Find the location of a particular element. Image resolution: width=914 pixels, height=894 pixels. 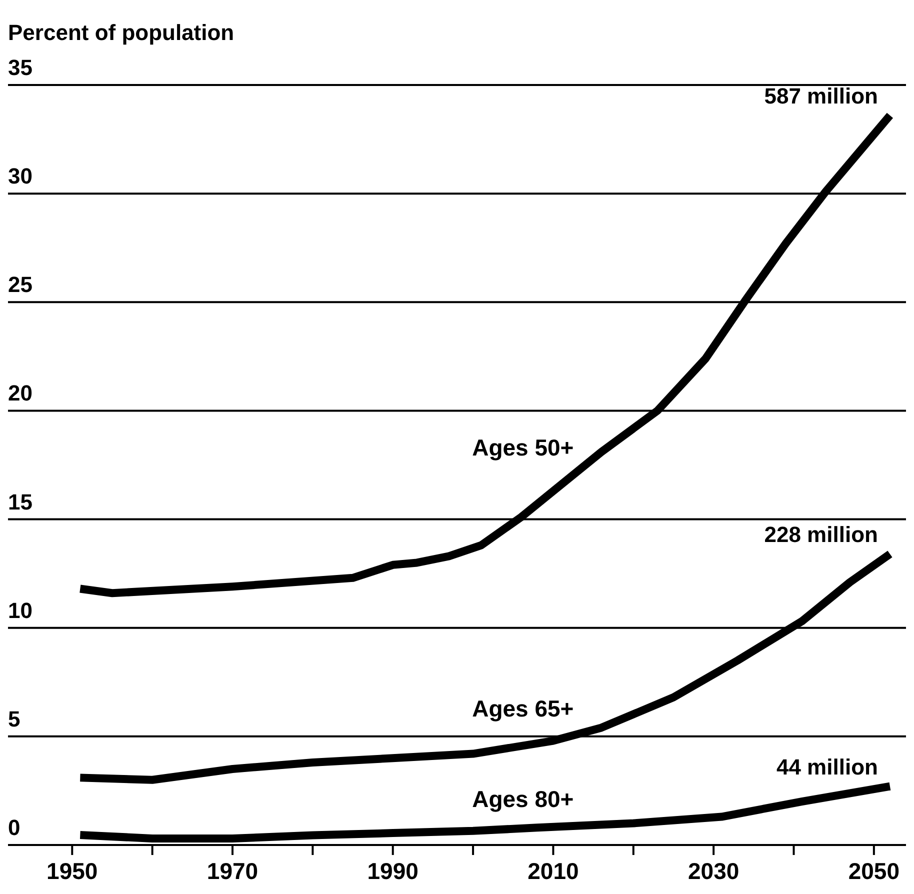

x-tick-label: 2030 is located at coordinates (714, 871).